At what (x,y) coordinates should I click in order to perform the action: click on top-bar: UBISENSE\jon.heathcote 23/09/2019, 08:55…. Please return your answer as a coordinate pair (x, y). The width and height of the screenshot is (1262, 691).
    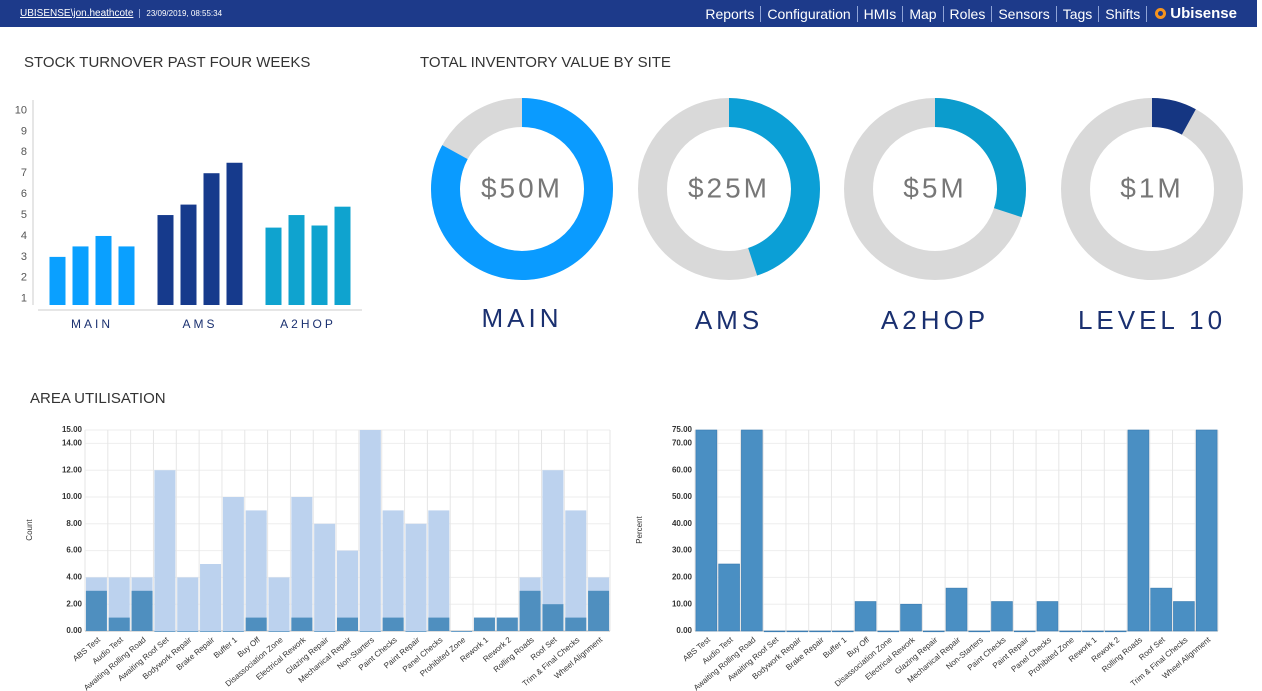
    Looking at the image, I should click on (628, 13).